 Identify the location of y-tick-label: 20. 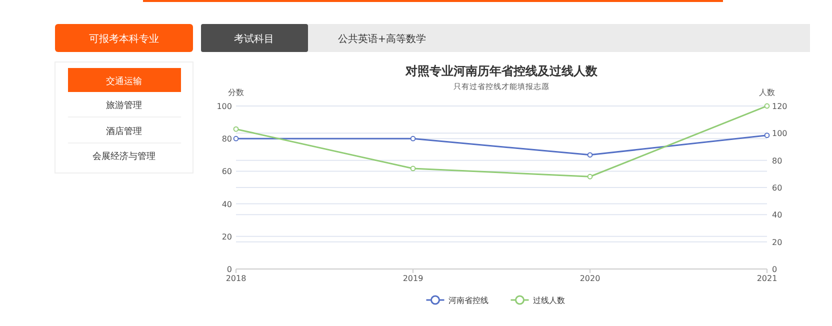
(227, 237).